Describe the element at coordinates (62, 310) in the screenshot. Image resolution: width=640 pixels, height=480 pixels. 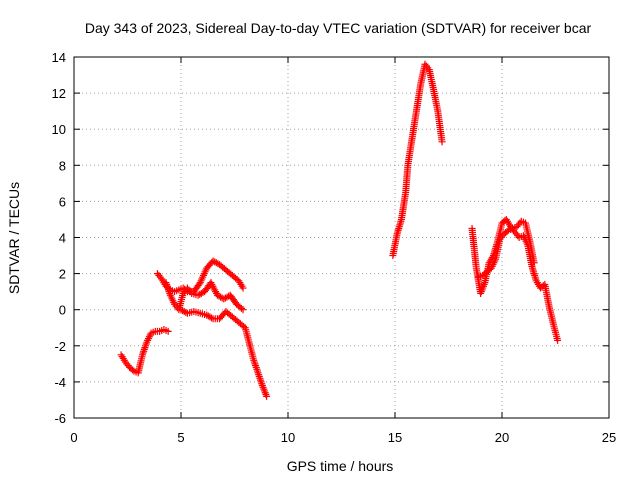
I see `y-tick-label: 0` at that location.